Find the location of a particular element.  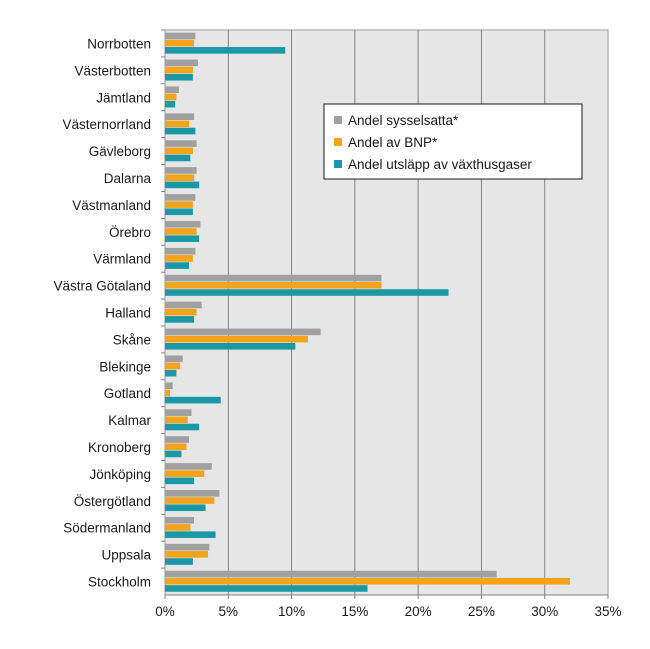

category-label-gavleborg: Gävleborg is located at coordinates (120, 151).